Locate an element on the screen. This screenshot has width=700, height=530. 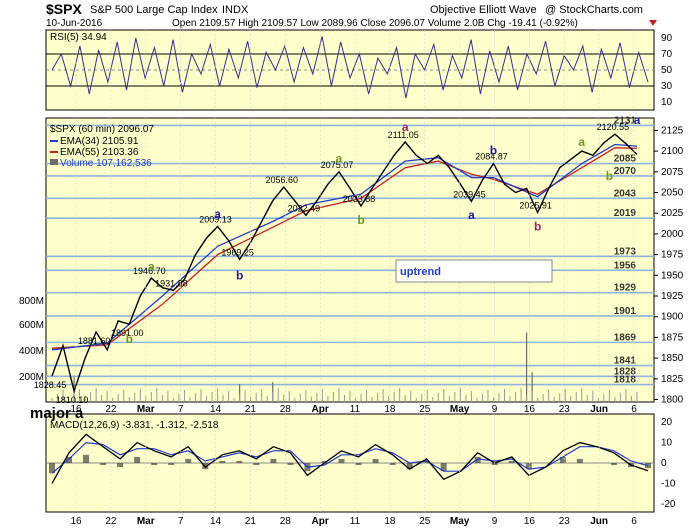
level-label: 2085 is located at coordinates (625, 159).